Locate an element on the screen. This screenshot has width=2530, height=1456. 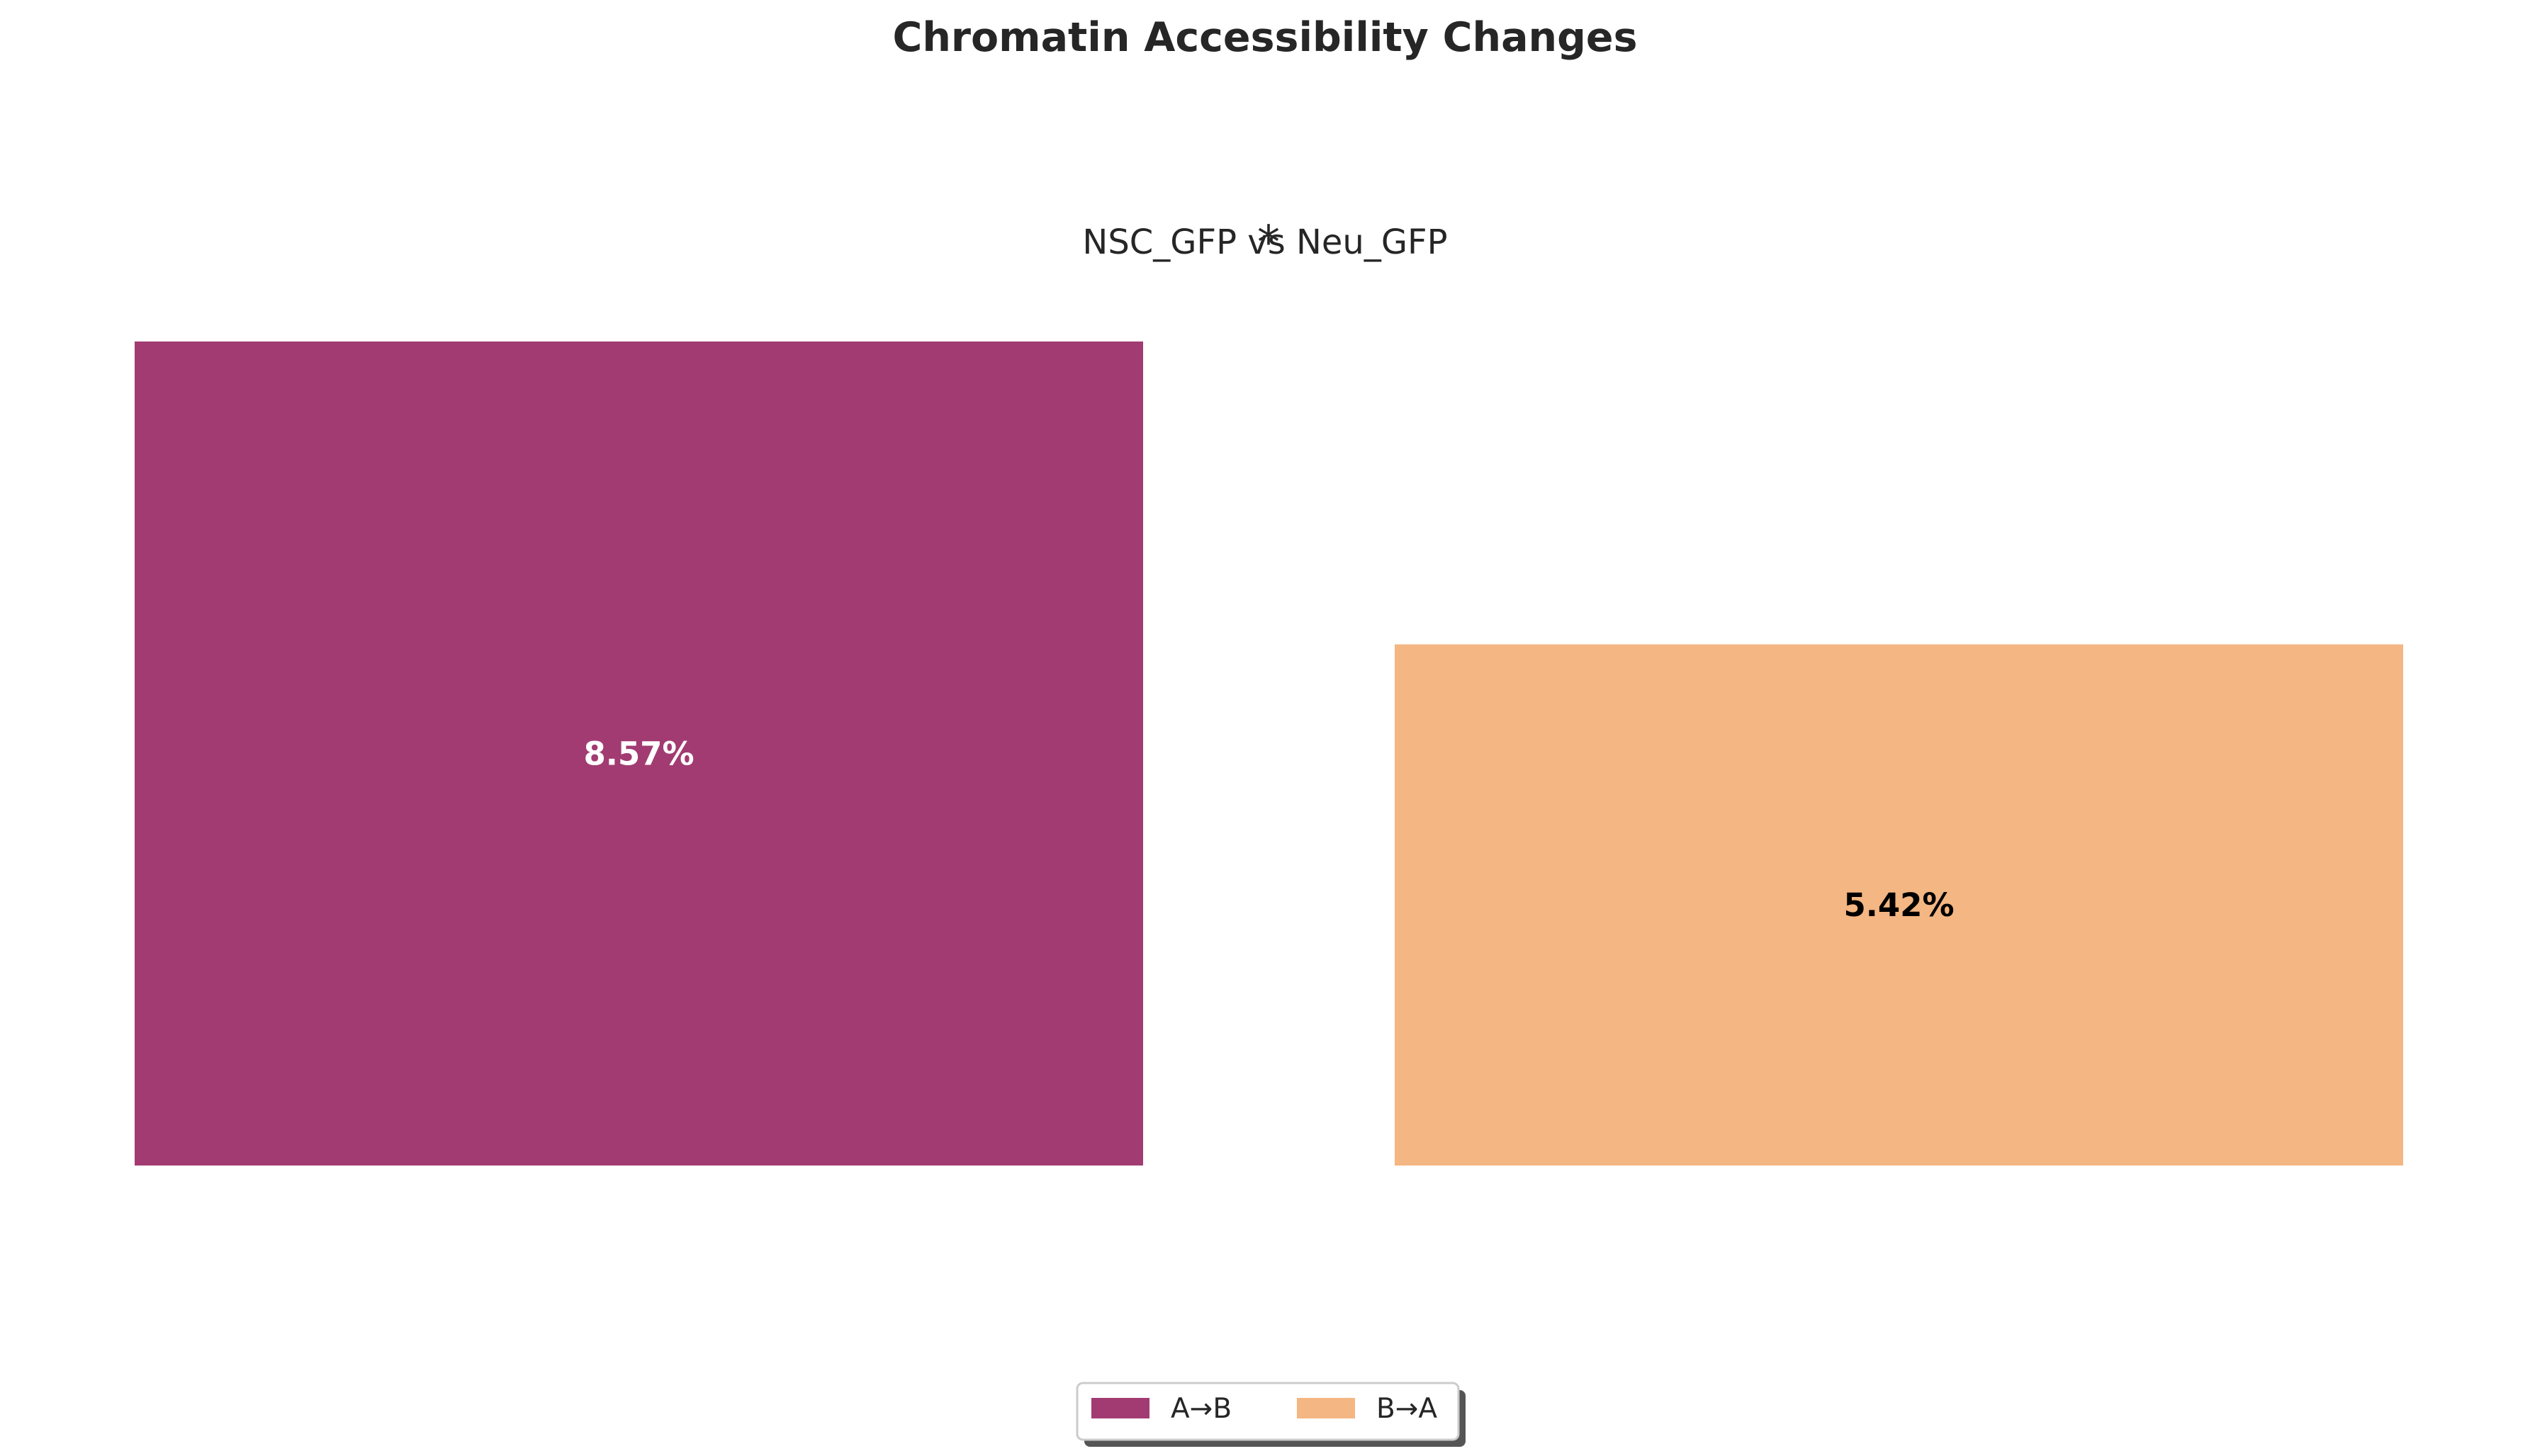
bar-value-label-a-to-b: 8.57% is located at coordinates (639, 754).